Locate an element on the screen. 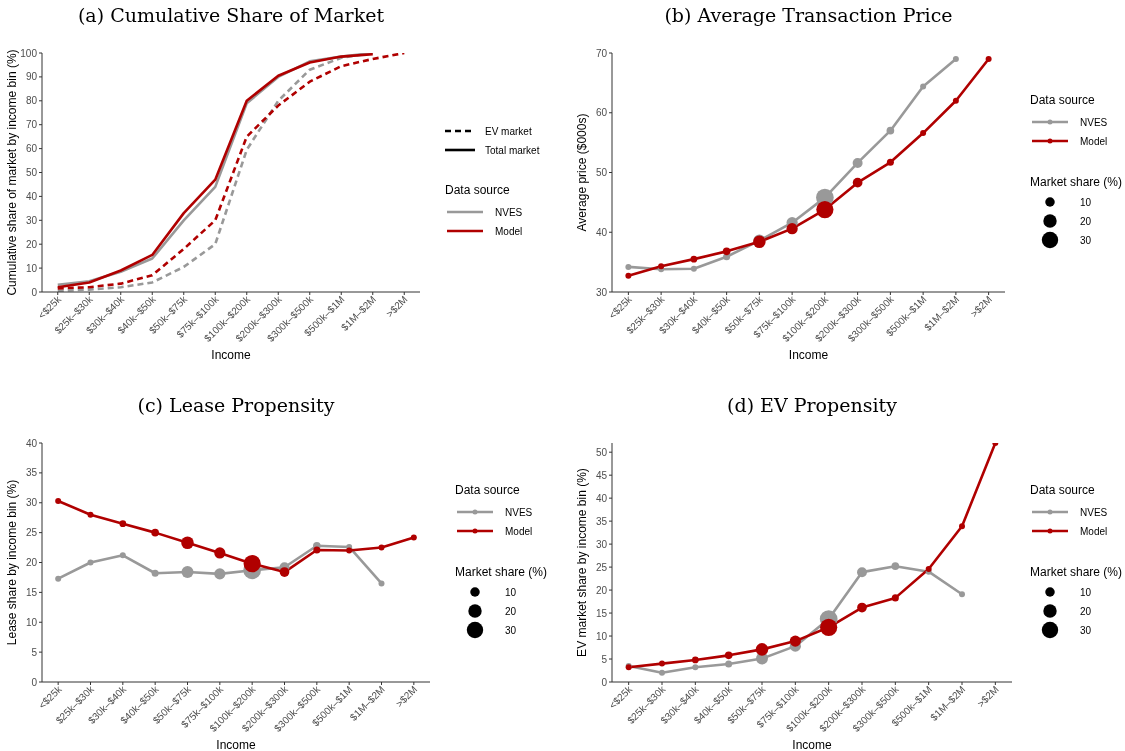 The image size is (1125, 751). chart-title: (d) EV Propensity is located at coordinates (812, 405).